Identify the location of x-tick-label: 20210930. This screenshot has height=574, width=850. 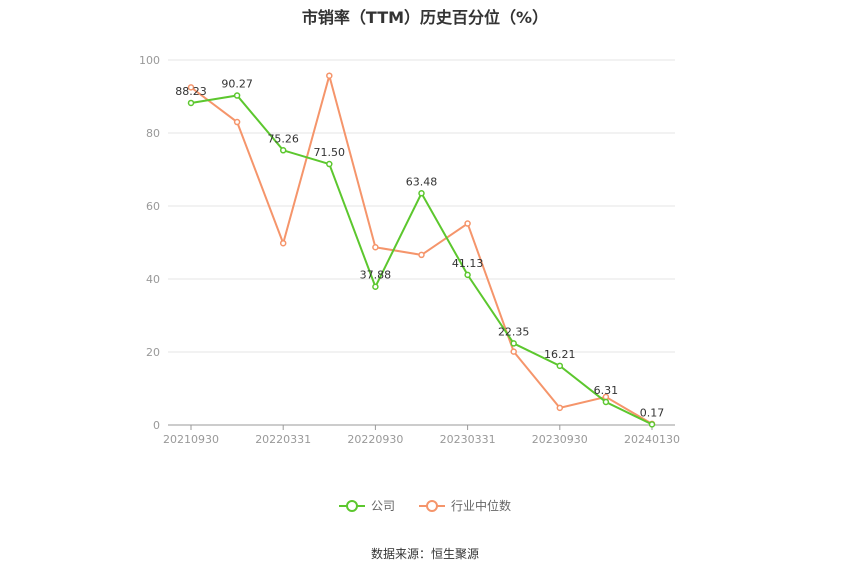
(191, 439).